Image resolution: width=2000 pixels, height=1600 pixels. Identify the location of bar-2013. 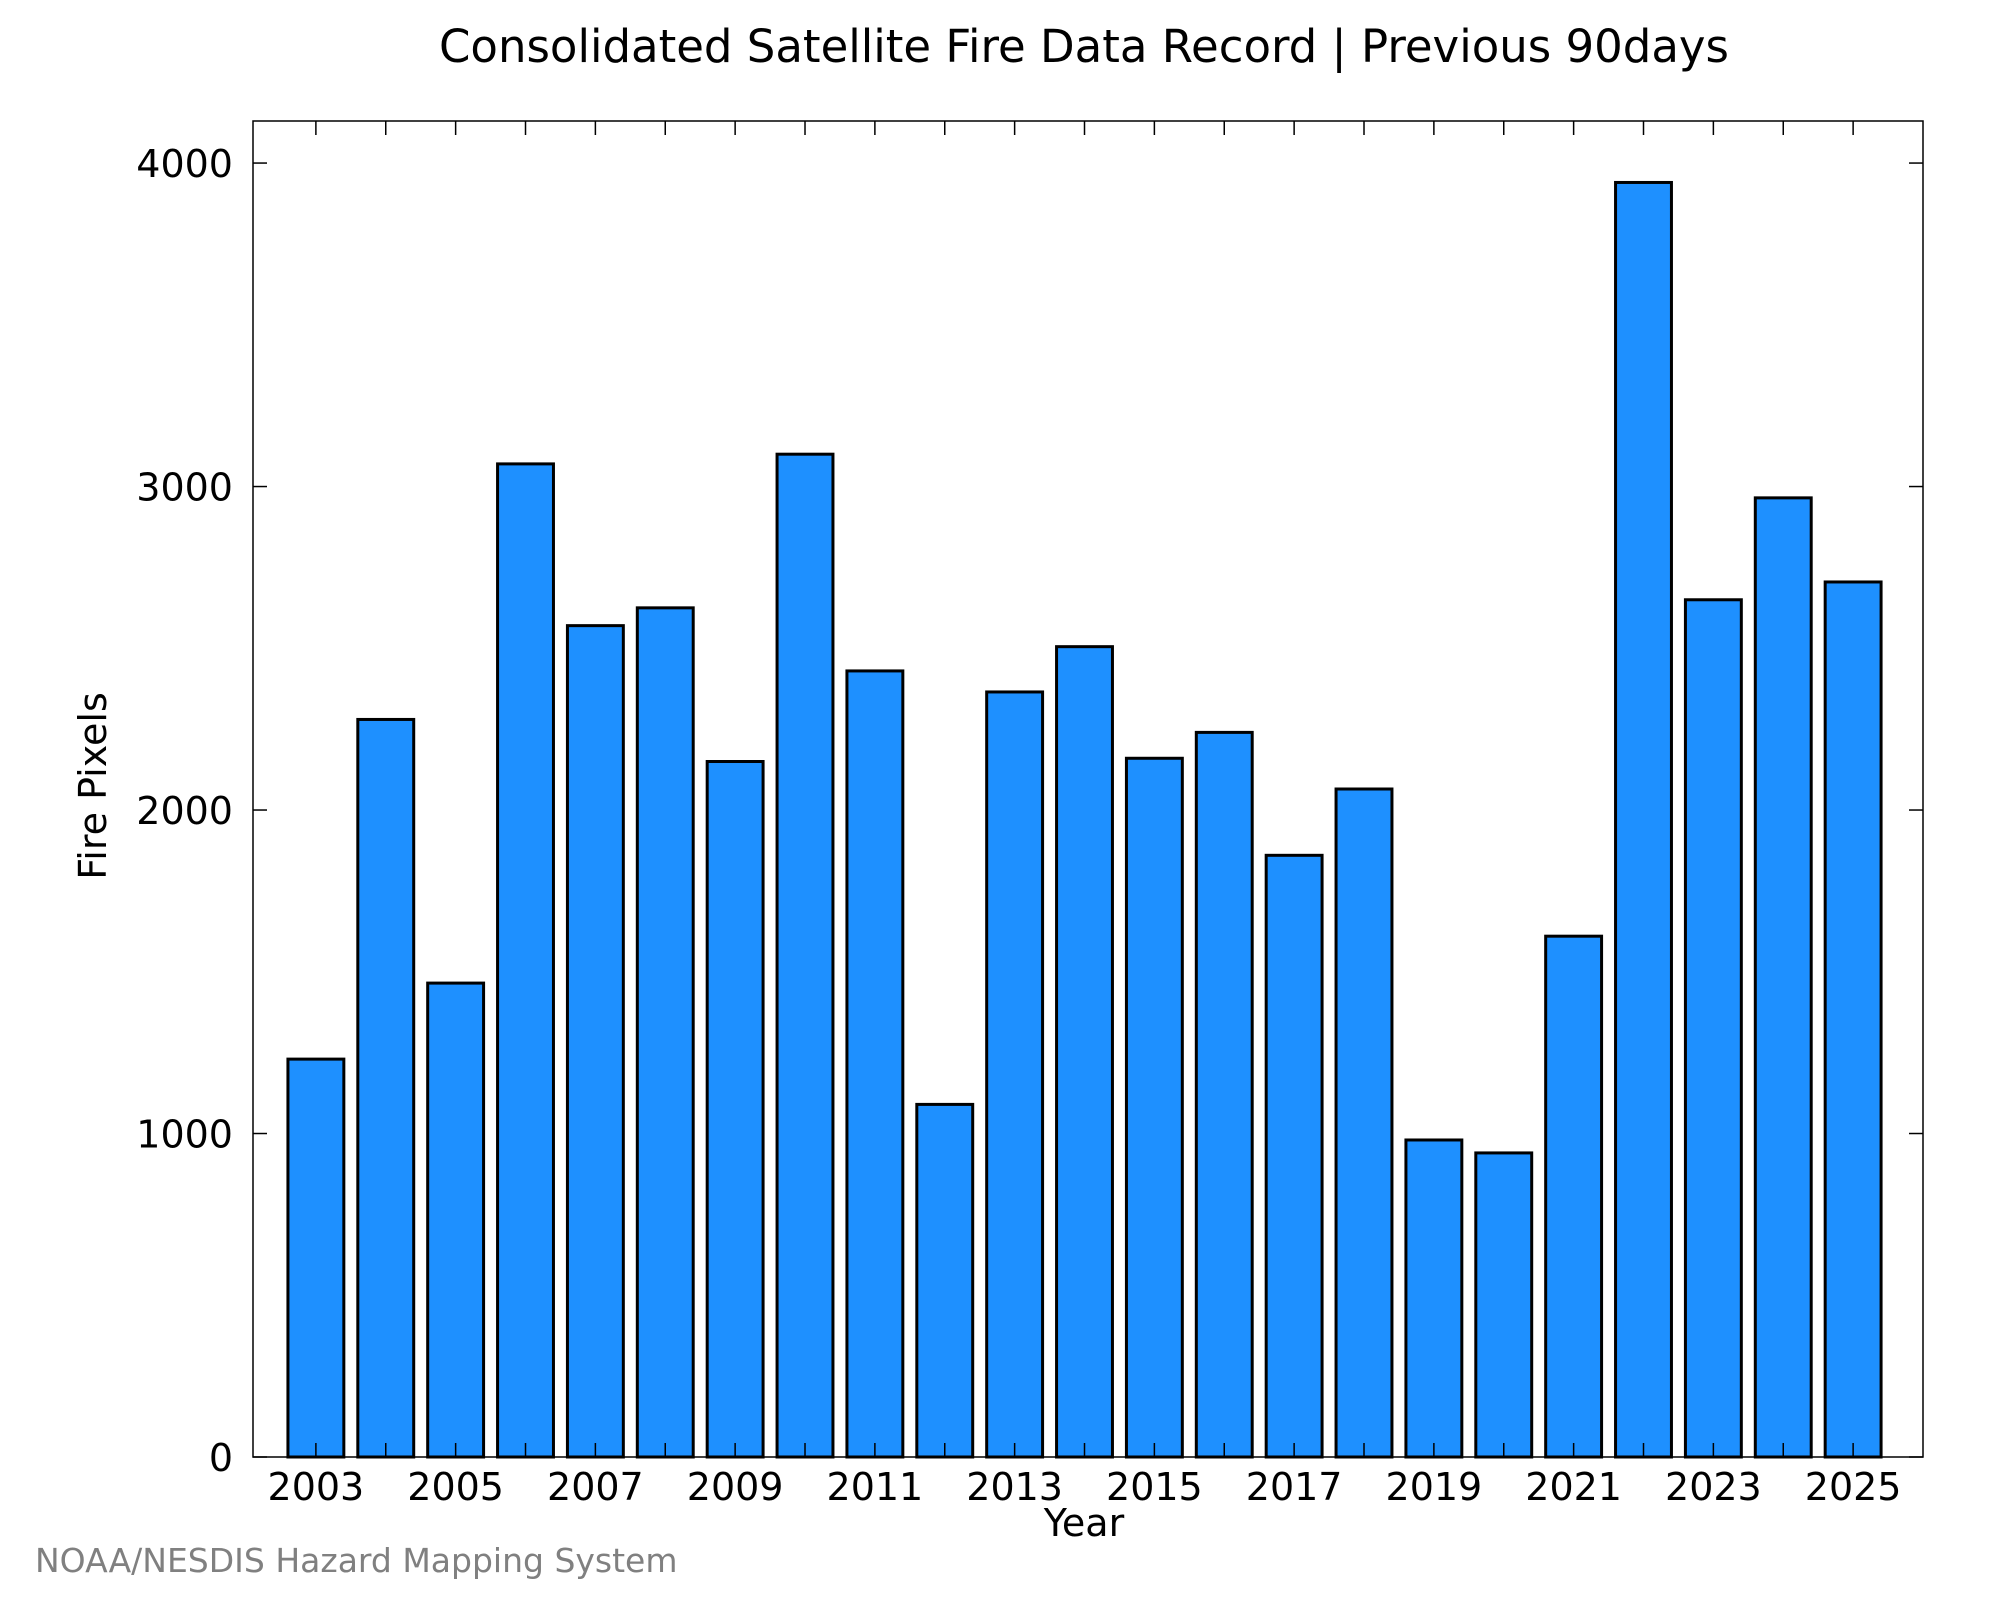
(1015, 1074).